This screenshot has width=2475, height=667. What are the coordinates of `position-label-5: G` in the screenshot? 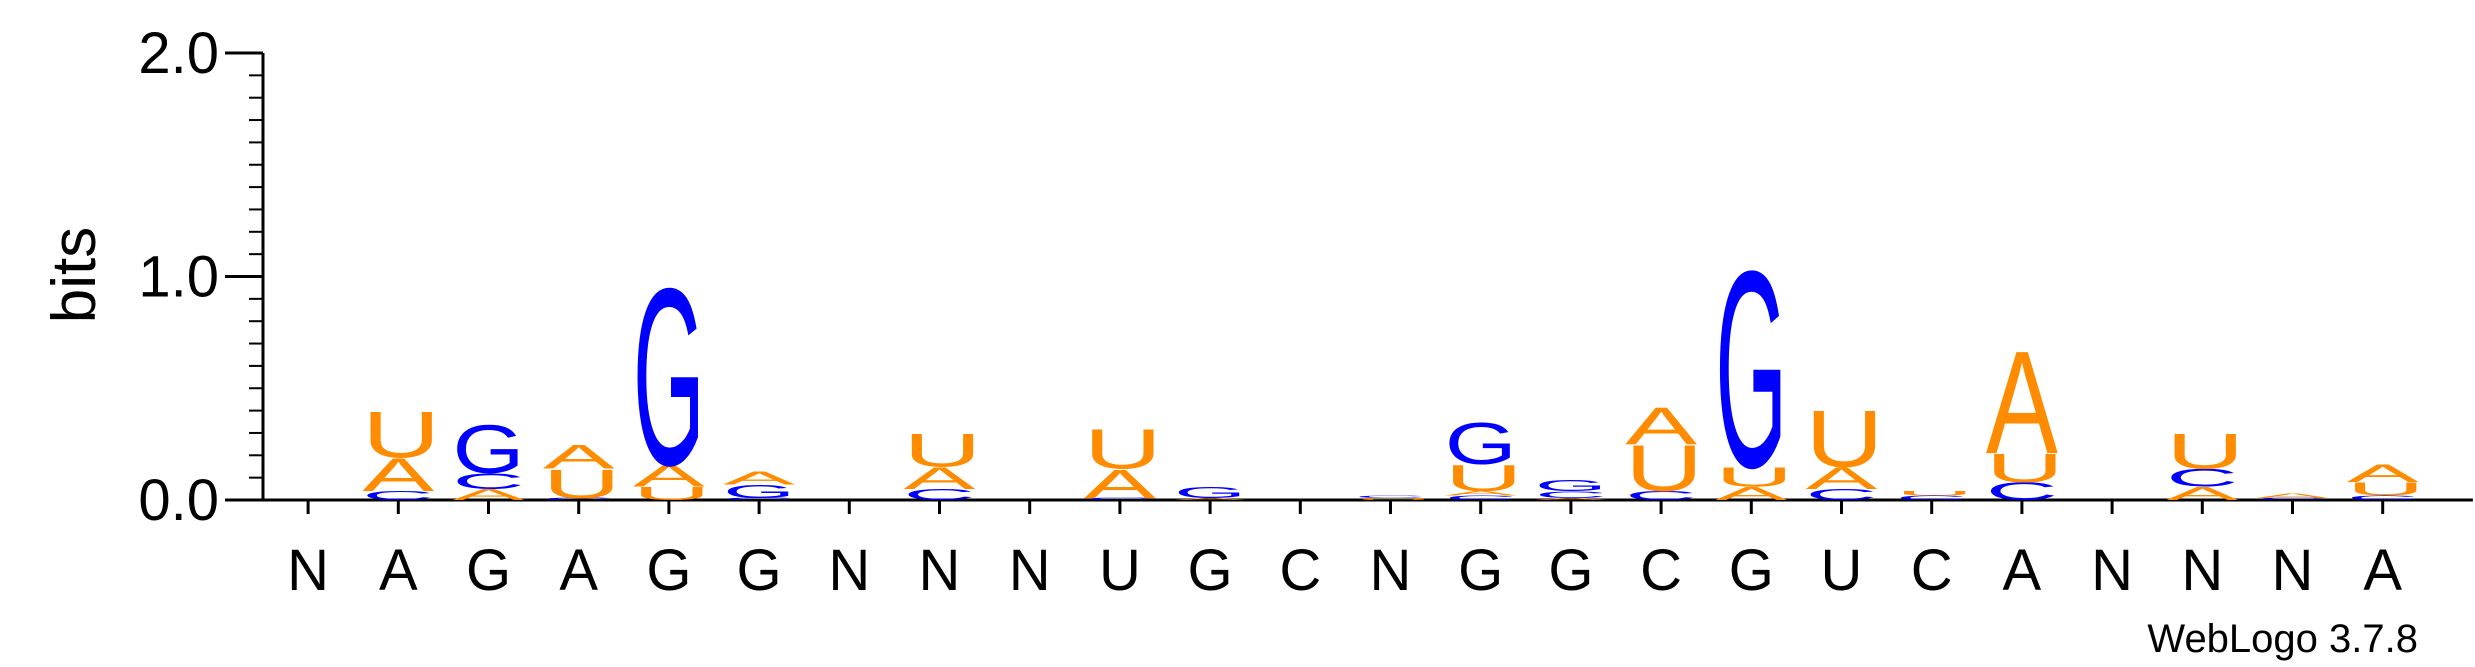 It's located at (668, 570).